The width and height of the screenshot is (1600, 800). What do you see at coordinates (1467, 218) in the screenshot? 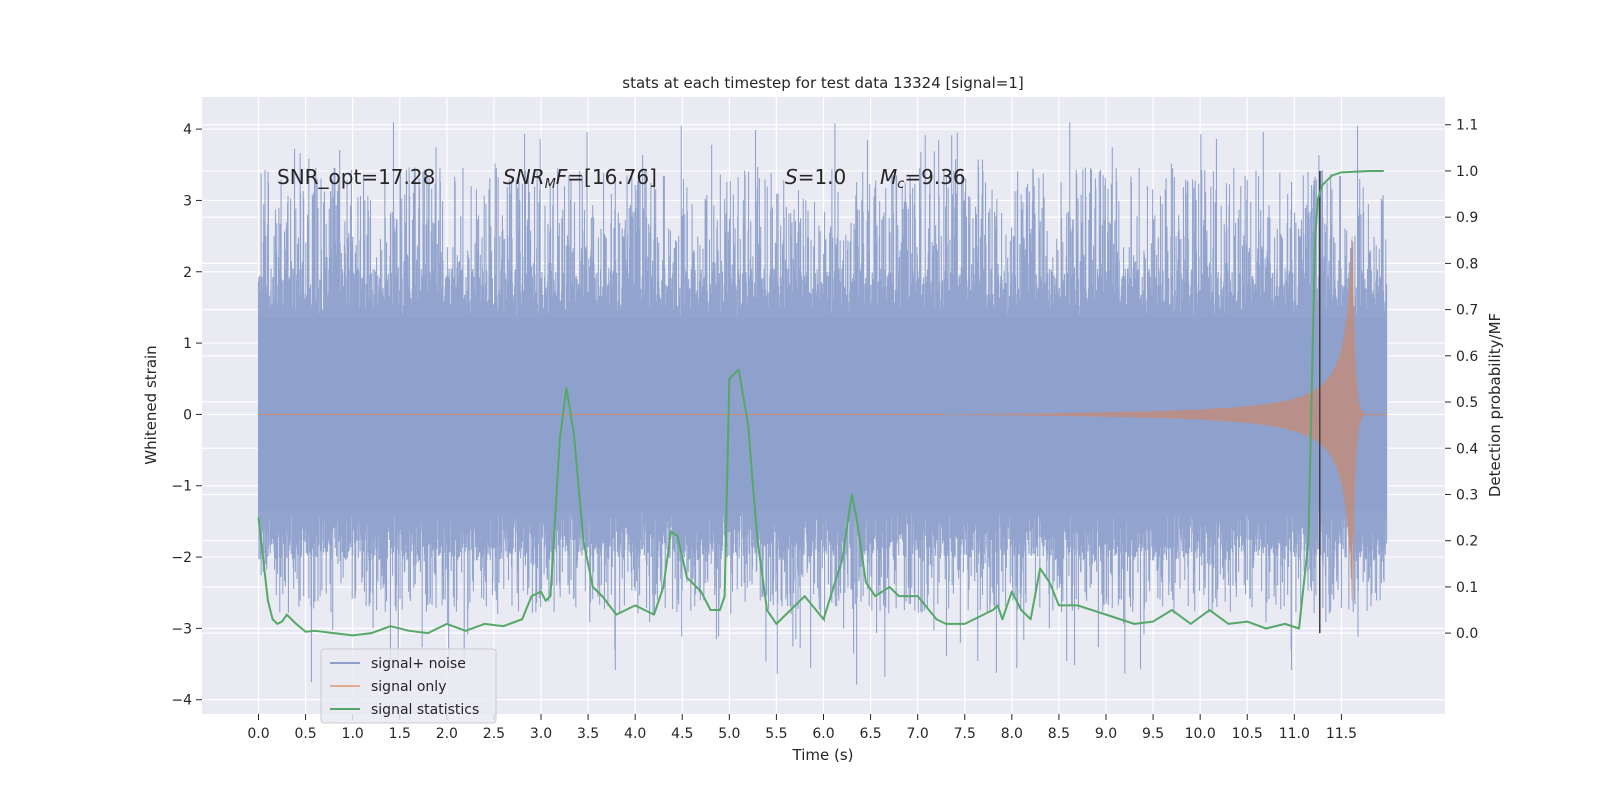
I see `y2-tick-label: 0.9` at bounding box center [1467, 218].